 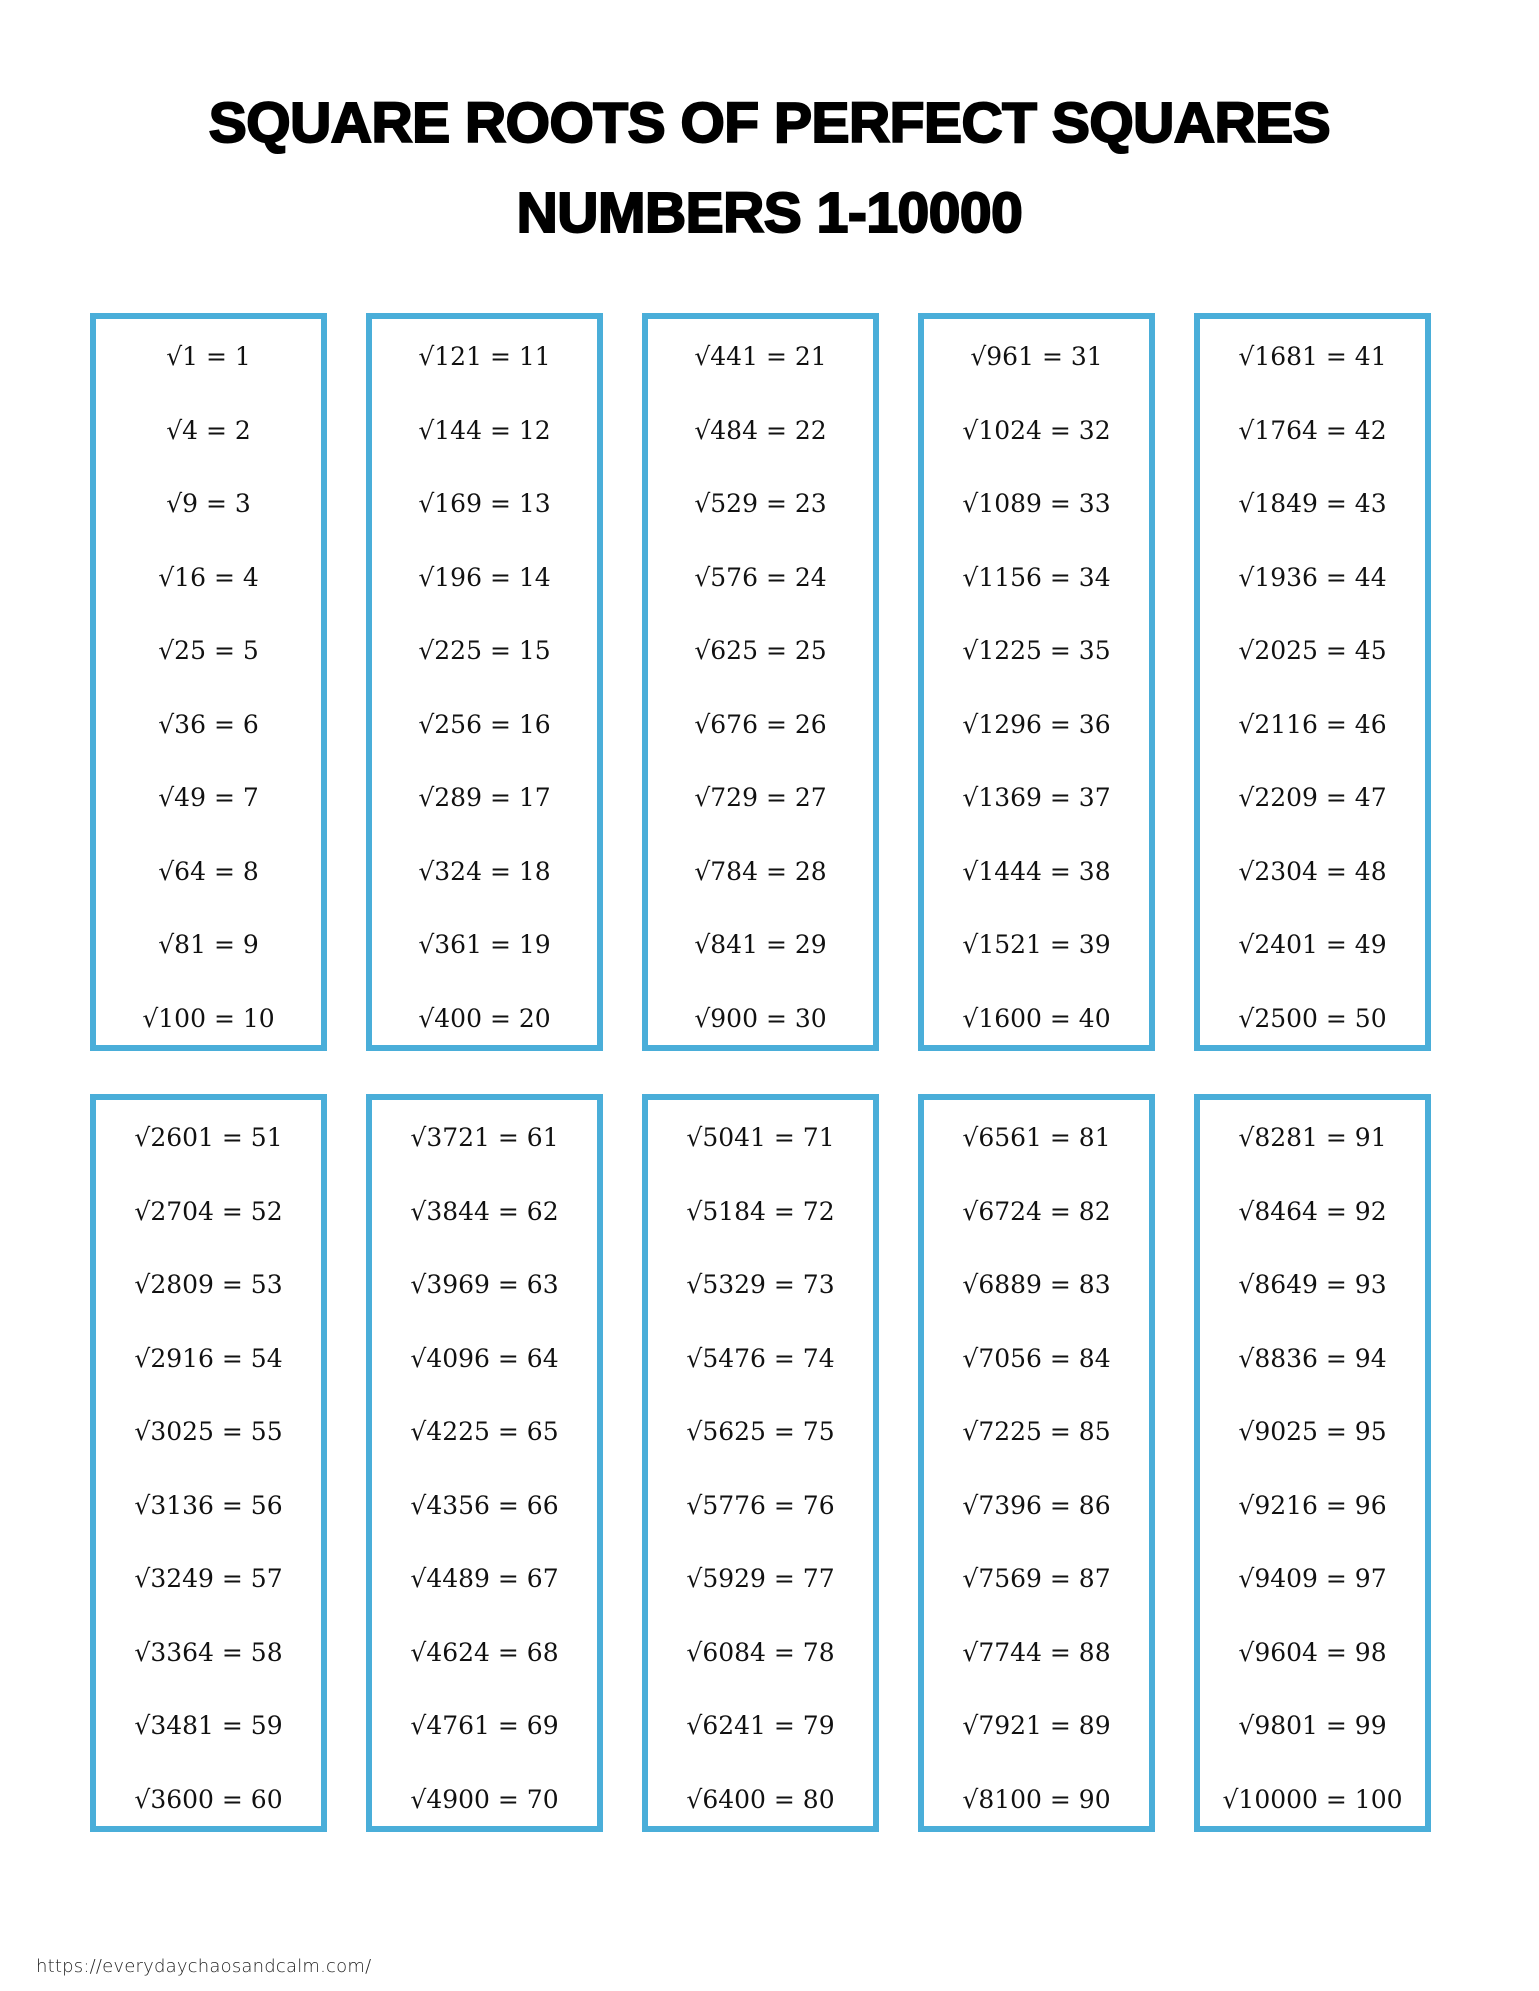 I want to click on square-root-entry: √3136 = 56, so click(x=208, y=1505).